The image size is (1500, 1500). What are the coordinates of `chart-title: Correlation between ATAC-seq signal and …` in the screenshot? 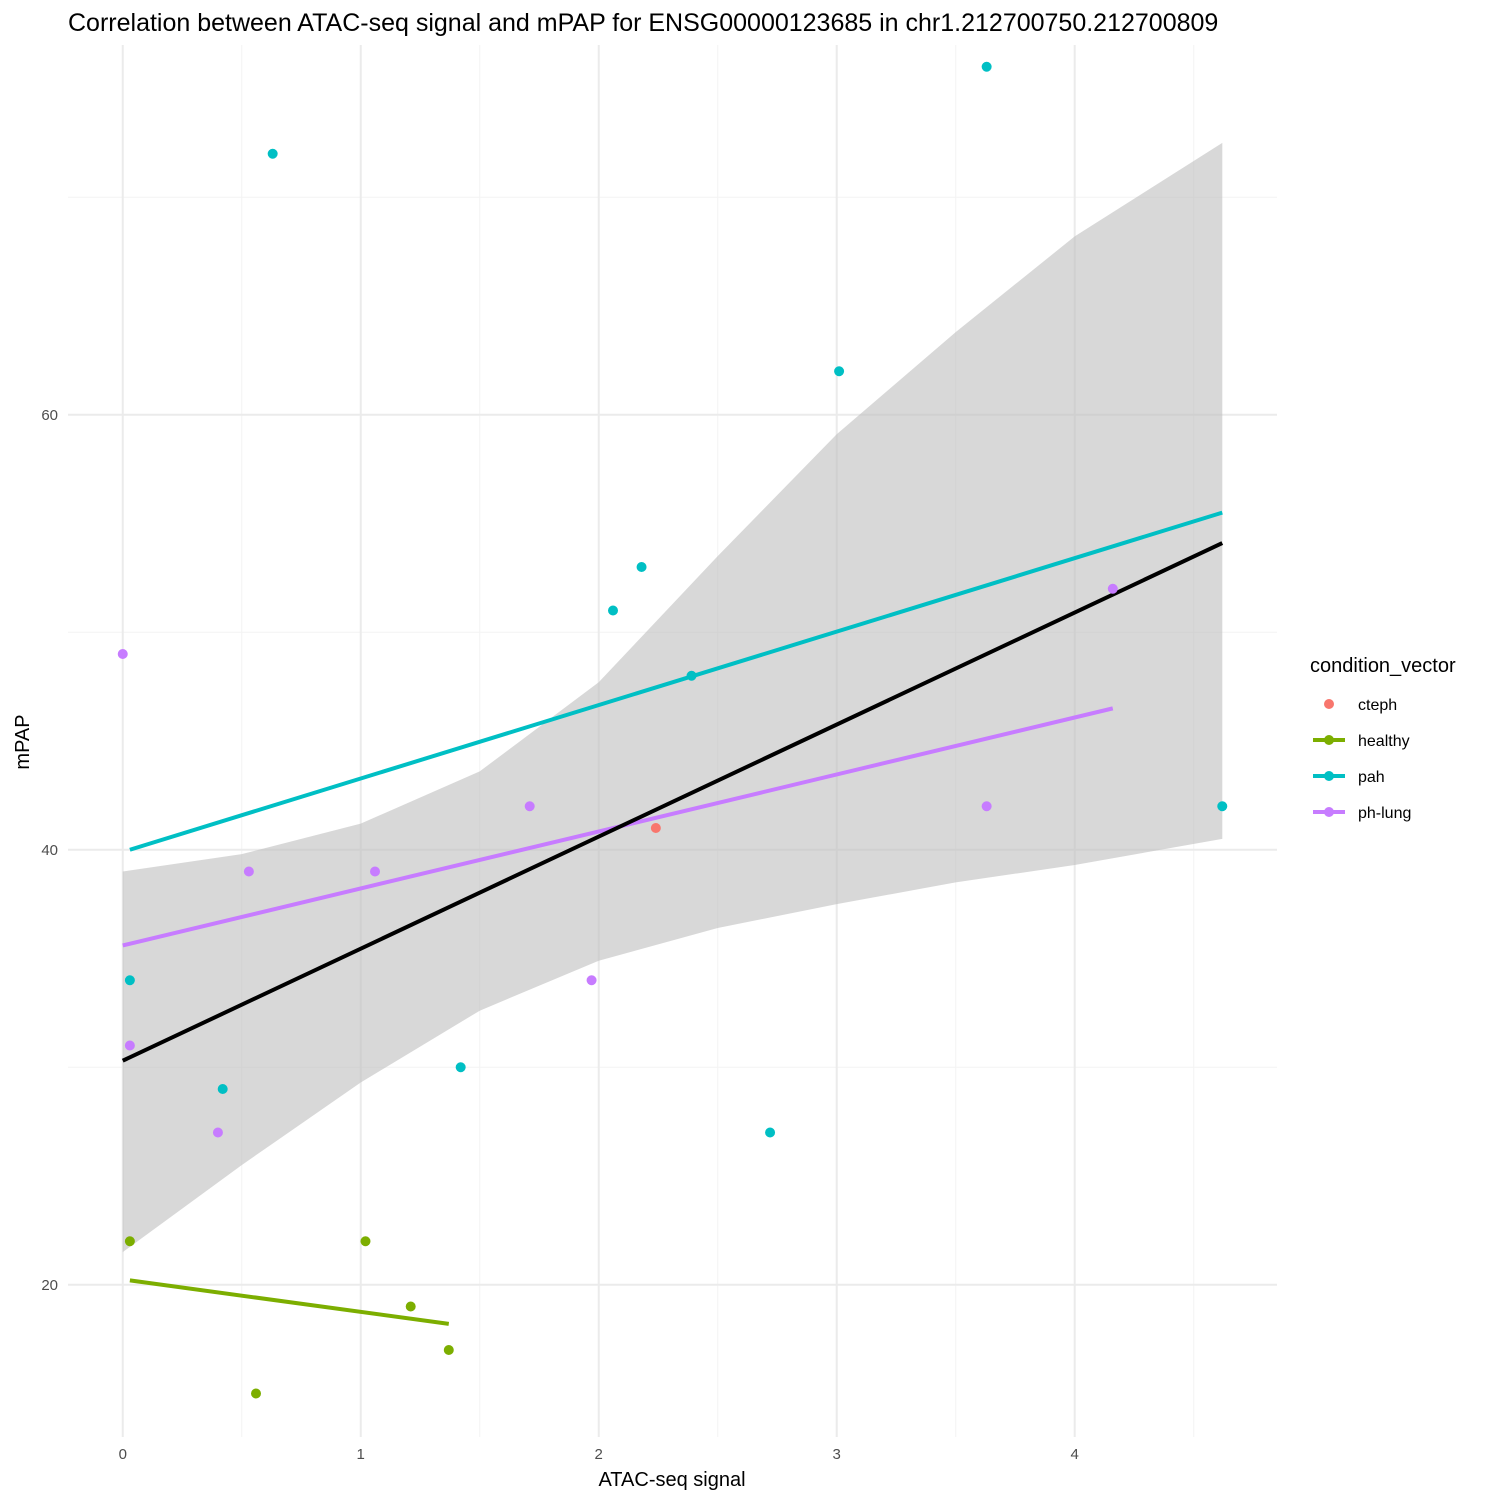 It's located at (643, 23).